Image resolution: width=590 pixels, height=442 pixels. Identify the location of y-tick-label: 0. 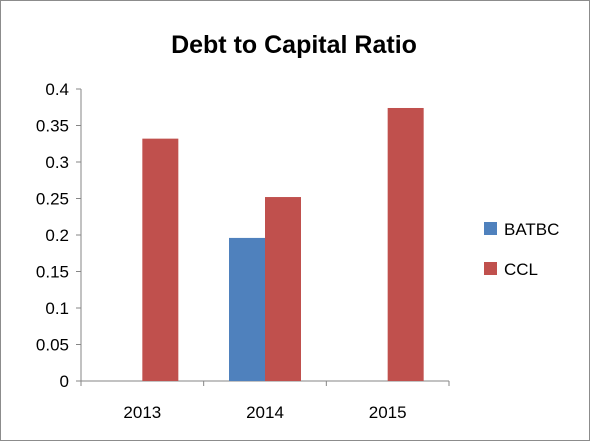
(64, 381).